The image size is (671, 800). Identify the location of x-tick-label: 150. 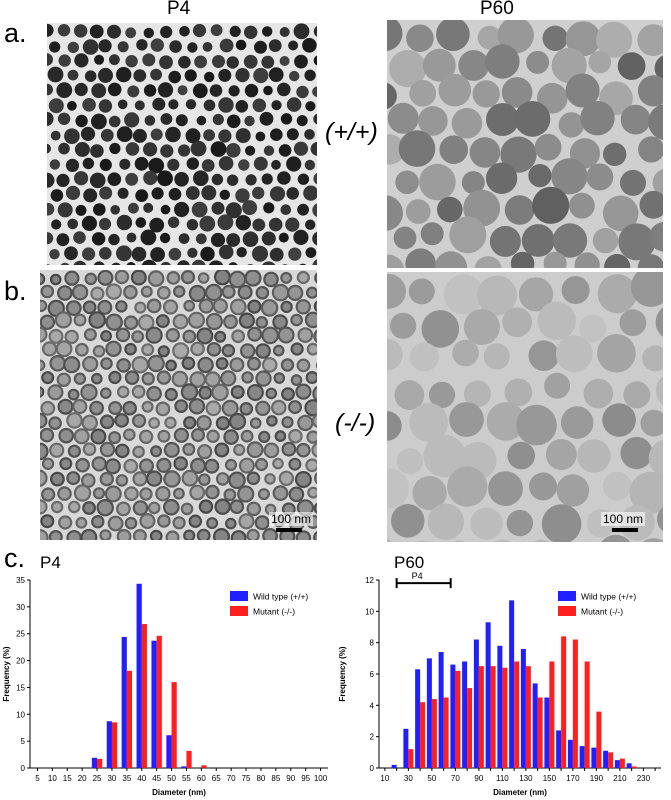
(550, 778).